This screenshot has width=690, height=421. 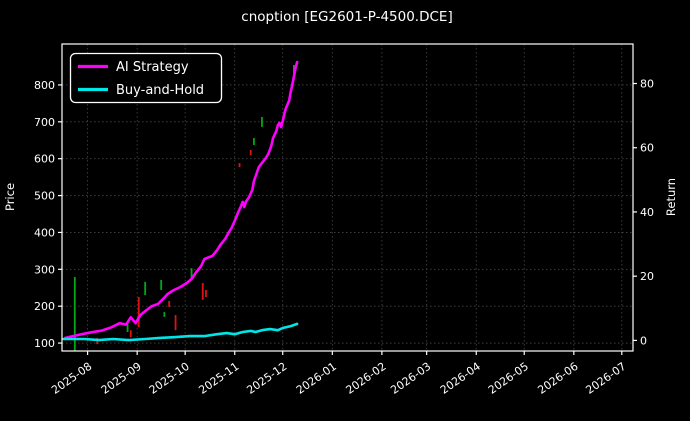 I want to click on y-axis-label-left: Price, so click(x=10, y=197).